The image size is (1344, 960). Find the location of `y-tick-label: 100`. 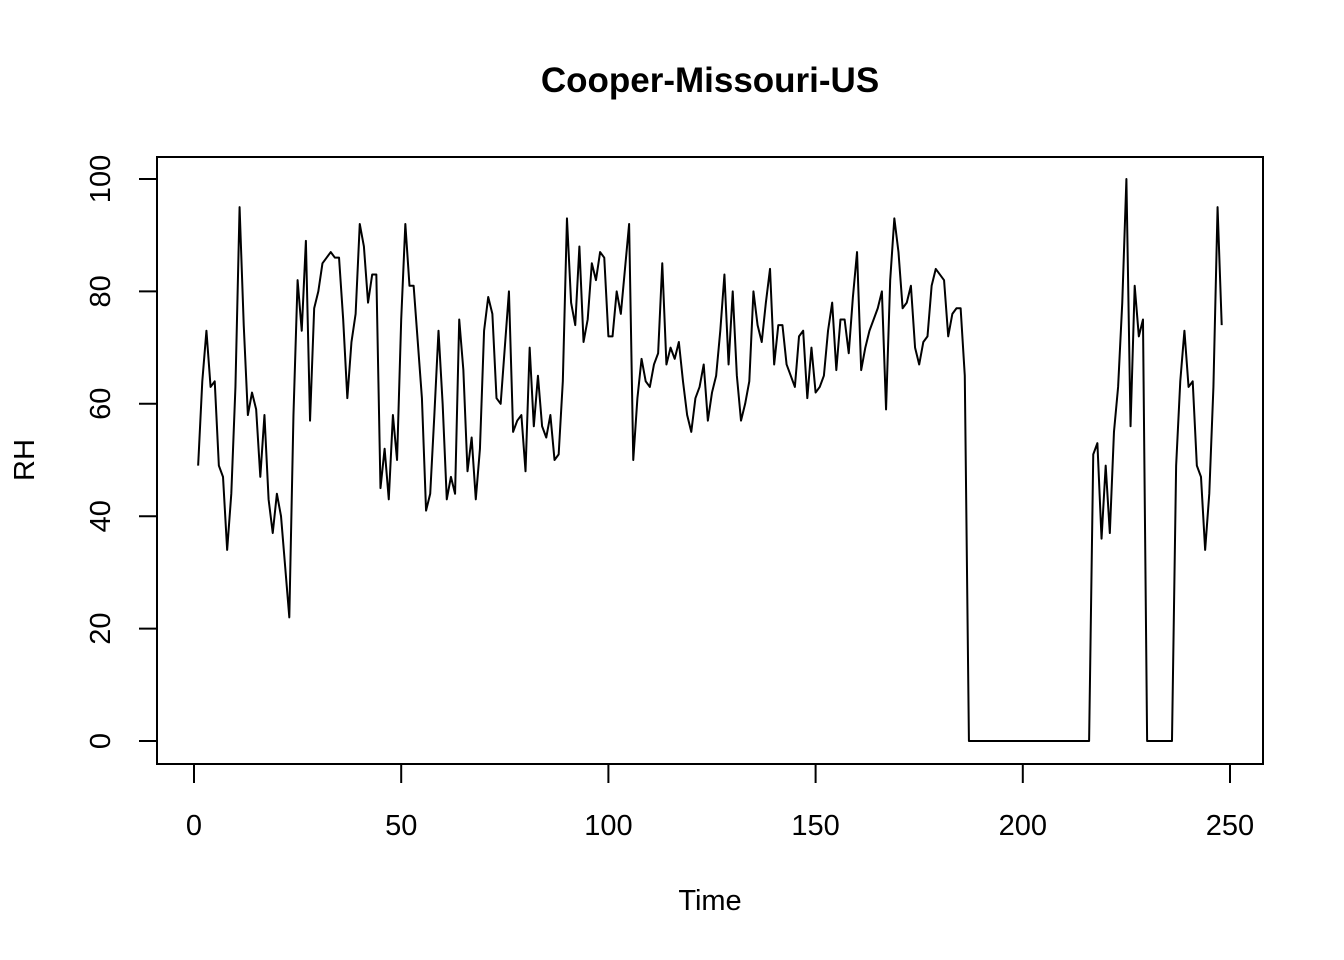

y-tick-label: 100 is located at coordinates (101, 179).